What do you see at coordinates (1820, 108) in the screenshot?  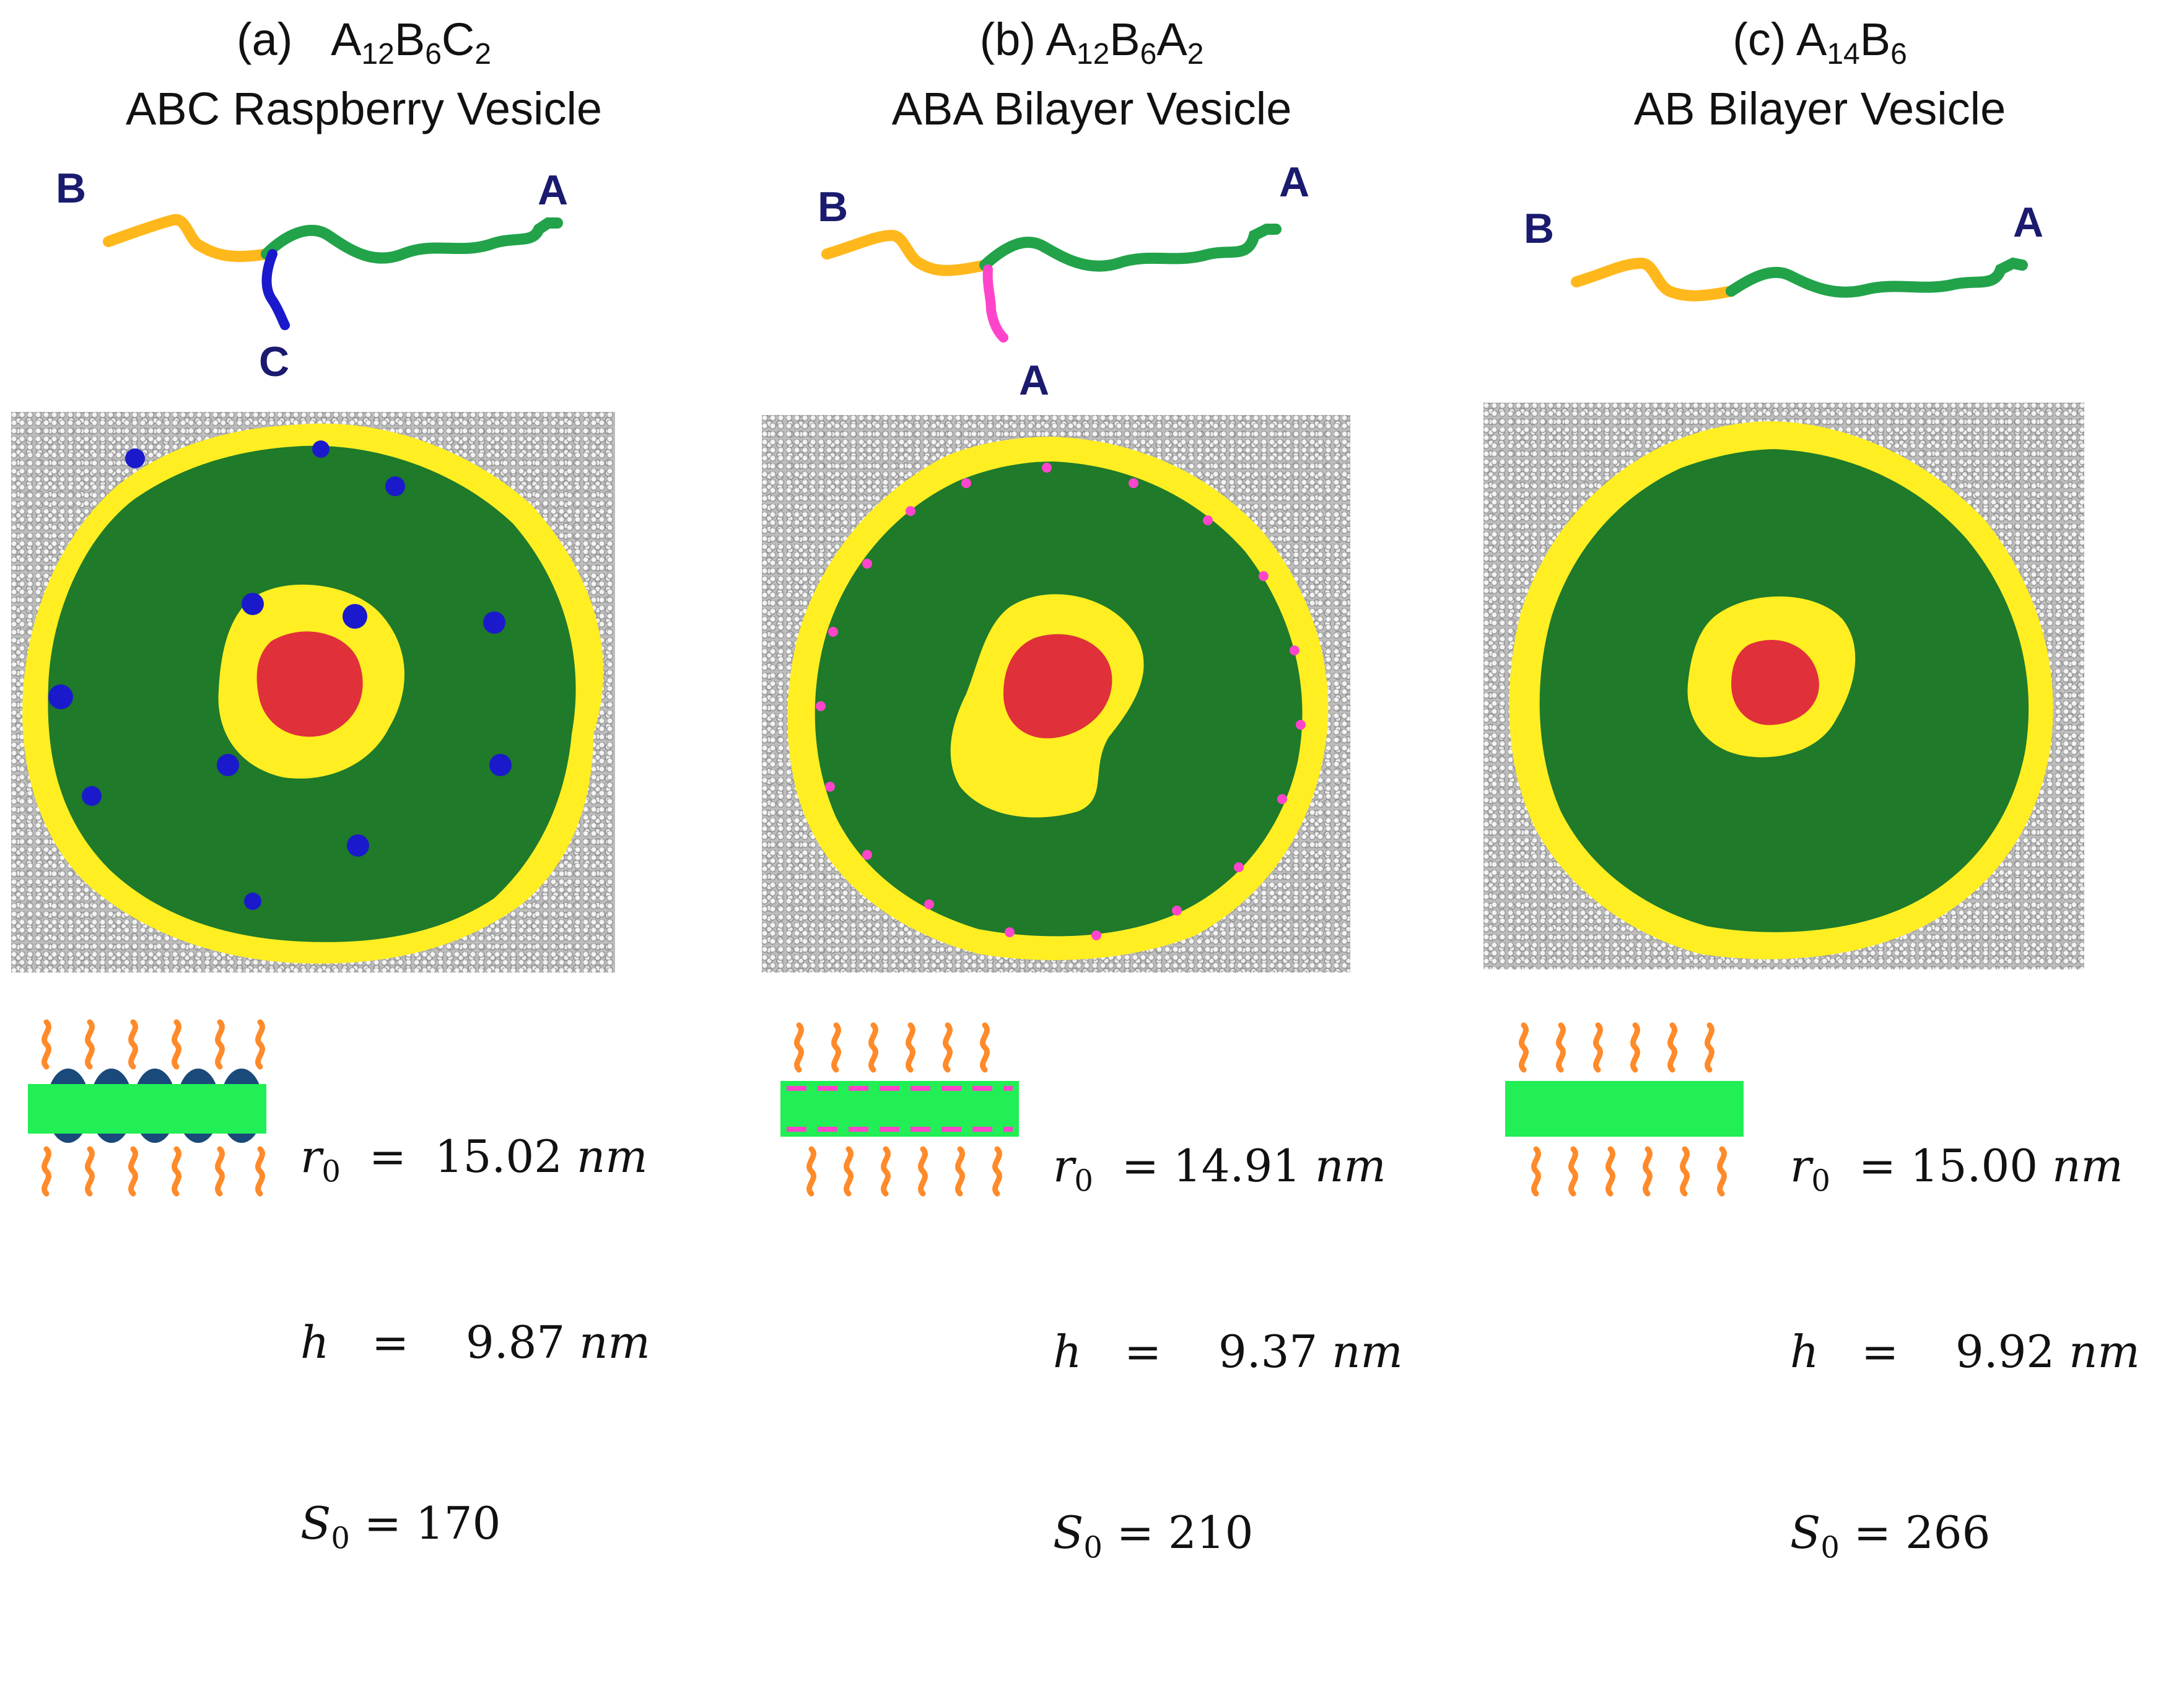 I see `panel-c-name: AB Bilayer Vesicle` at bounding box center [1820, 108].